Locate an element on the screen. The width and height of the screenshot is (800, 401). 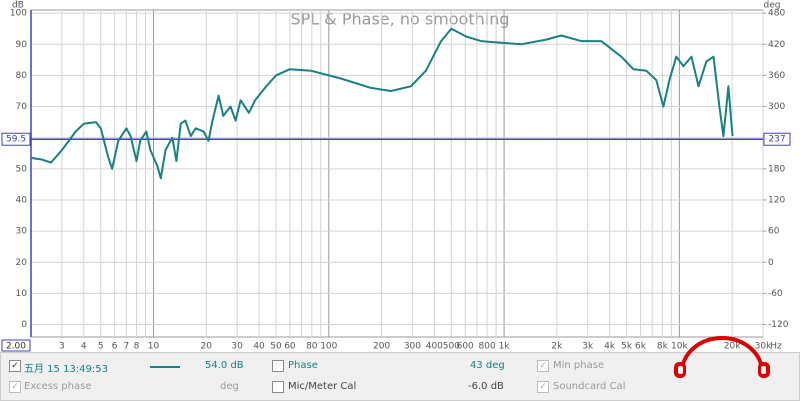
x-tick-label: 7 is located at coordinates (126, 347).